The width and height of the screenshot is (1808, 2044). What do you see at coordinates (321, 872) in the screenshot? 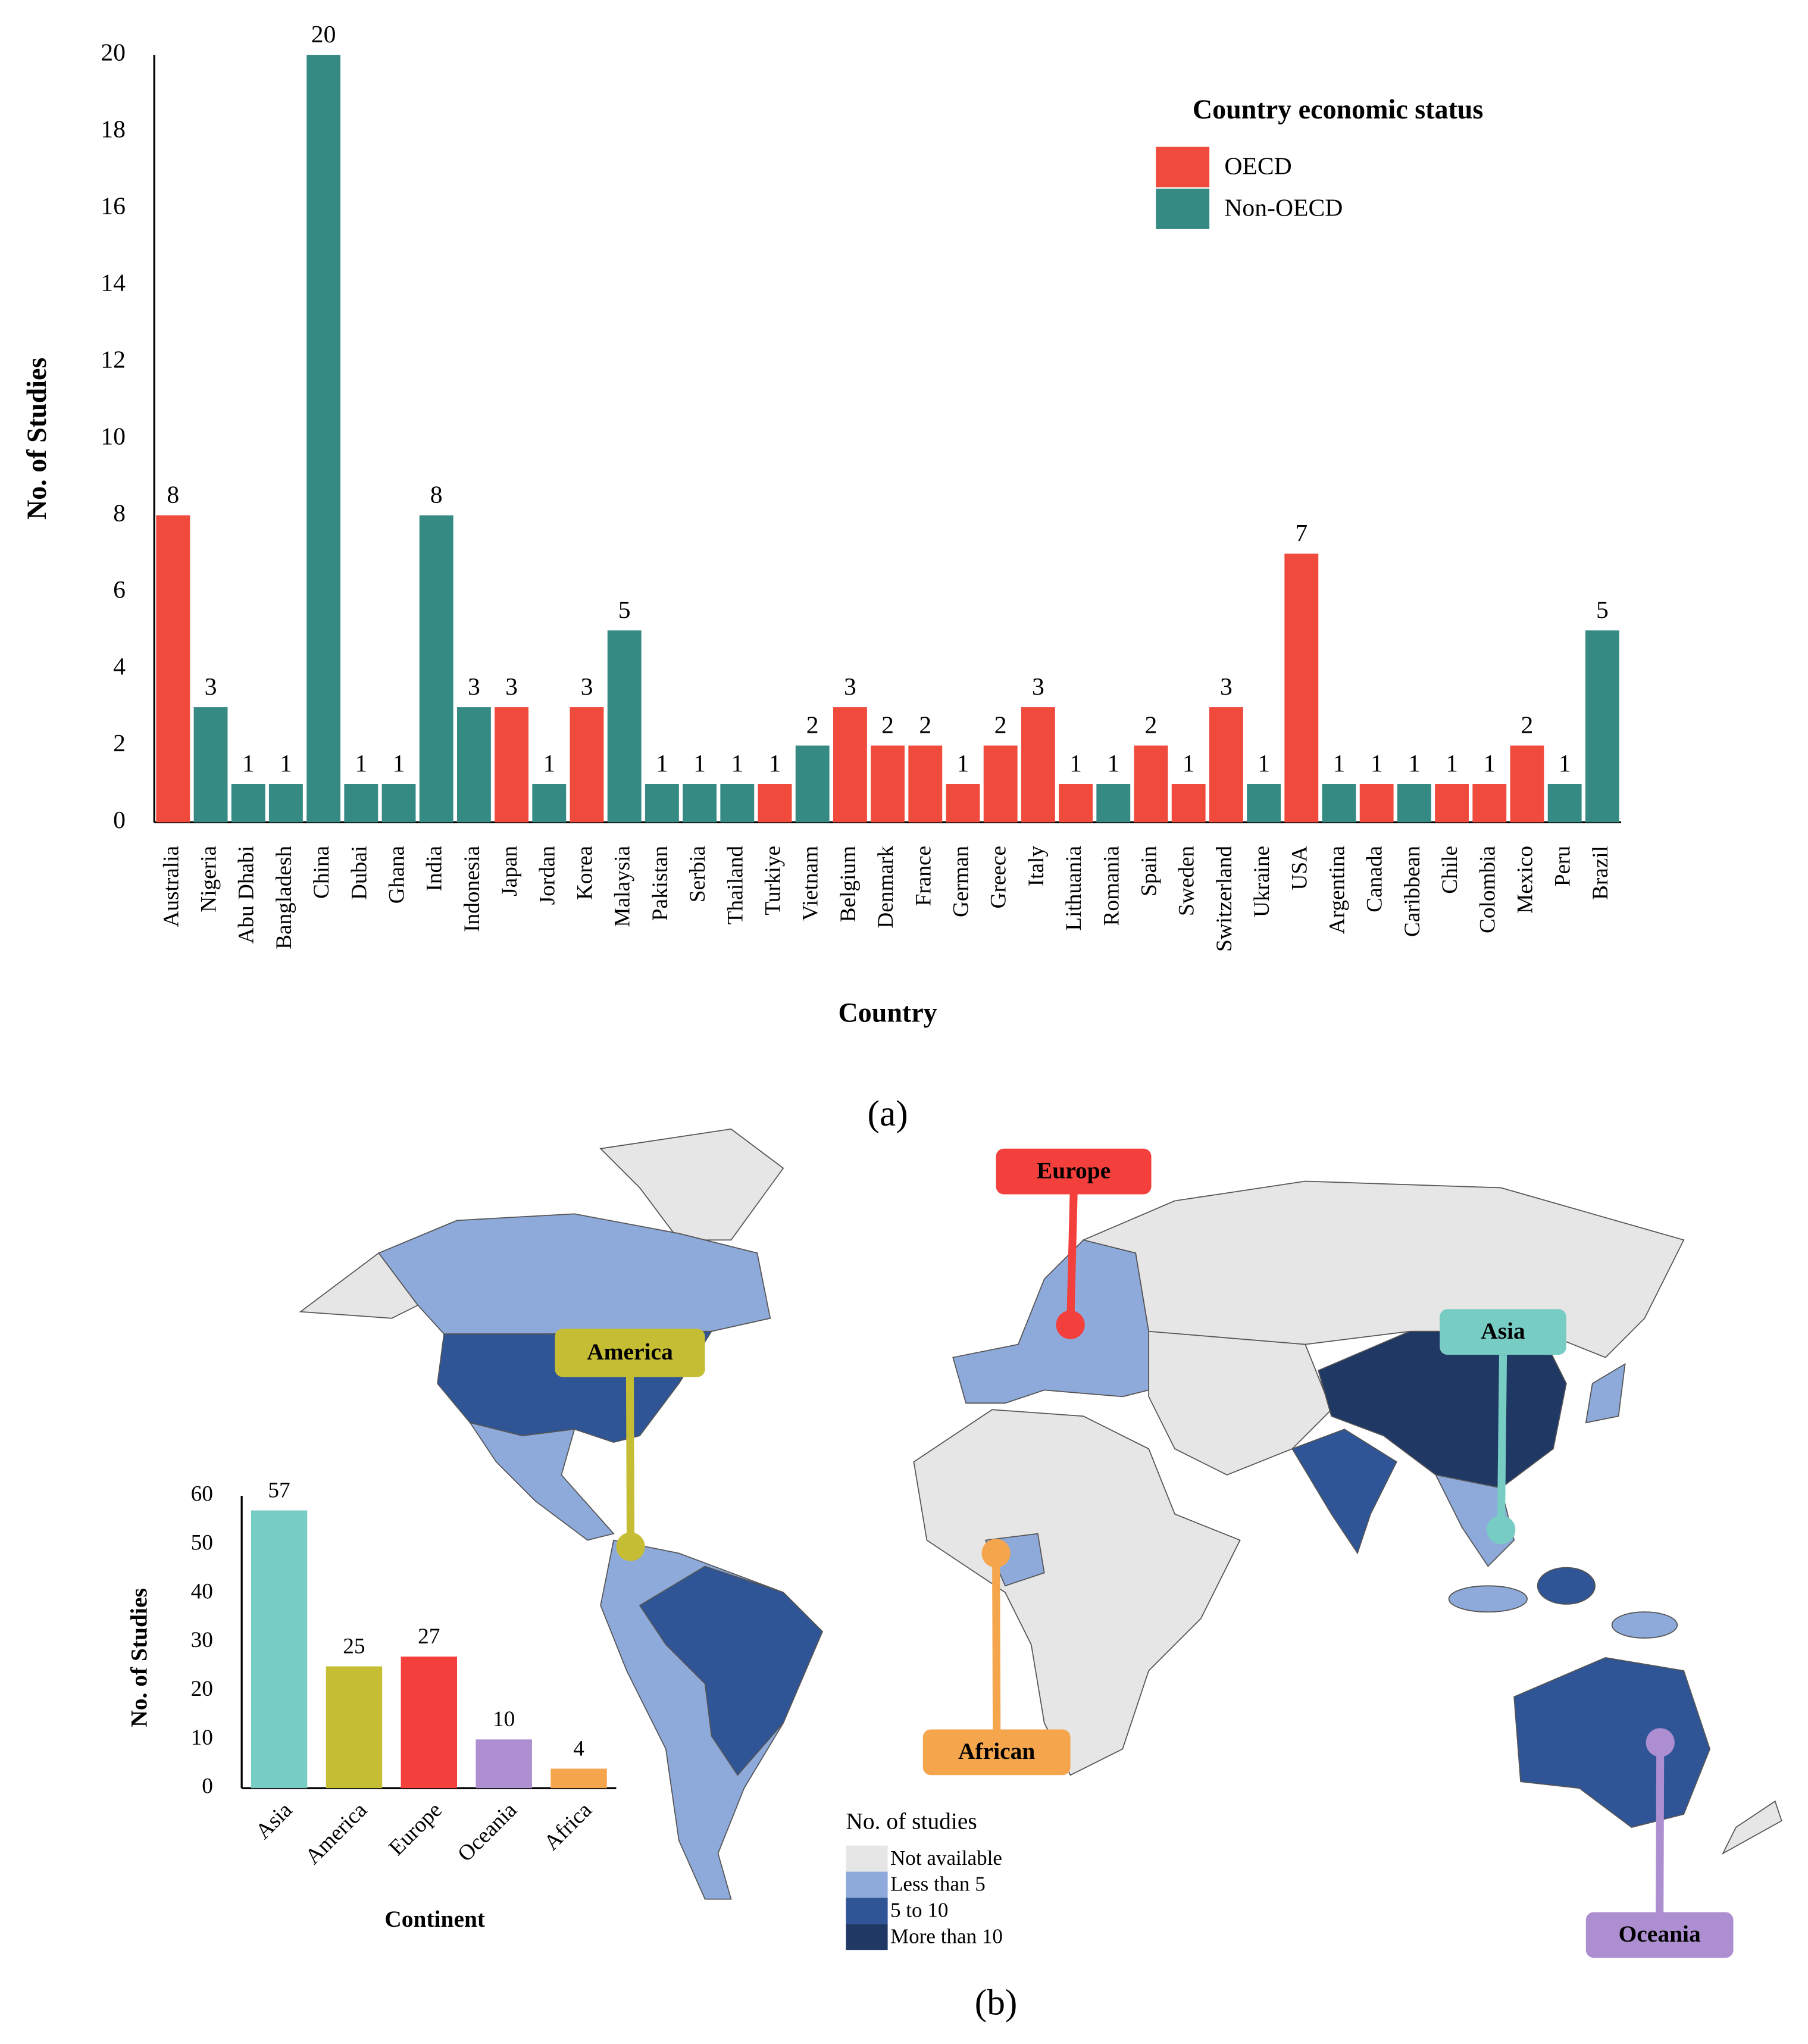
I see `x-tick-label: China` at bounding box center [321, 872].